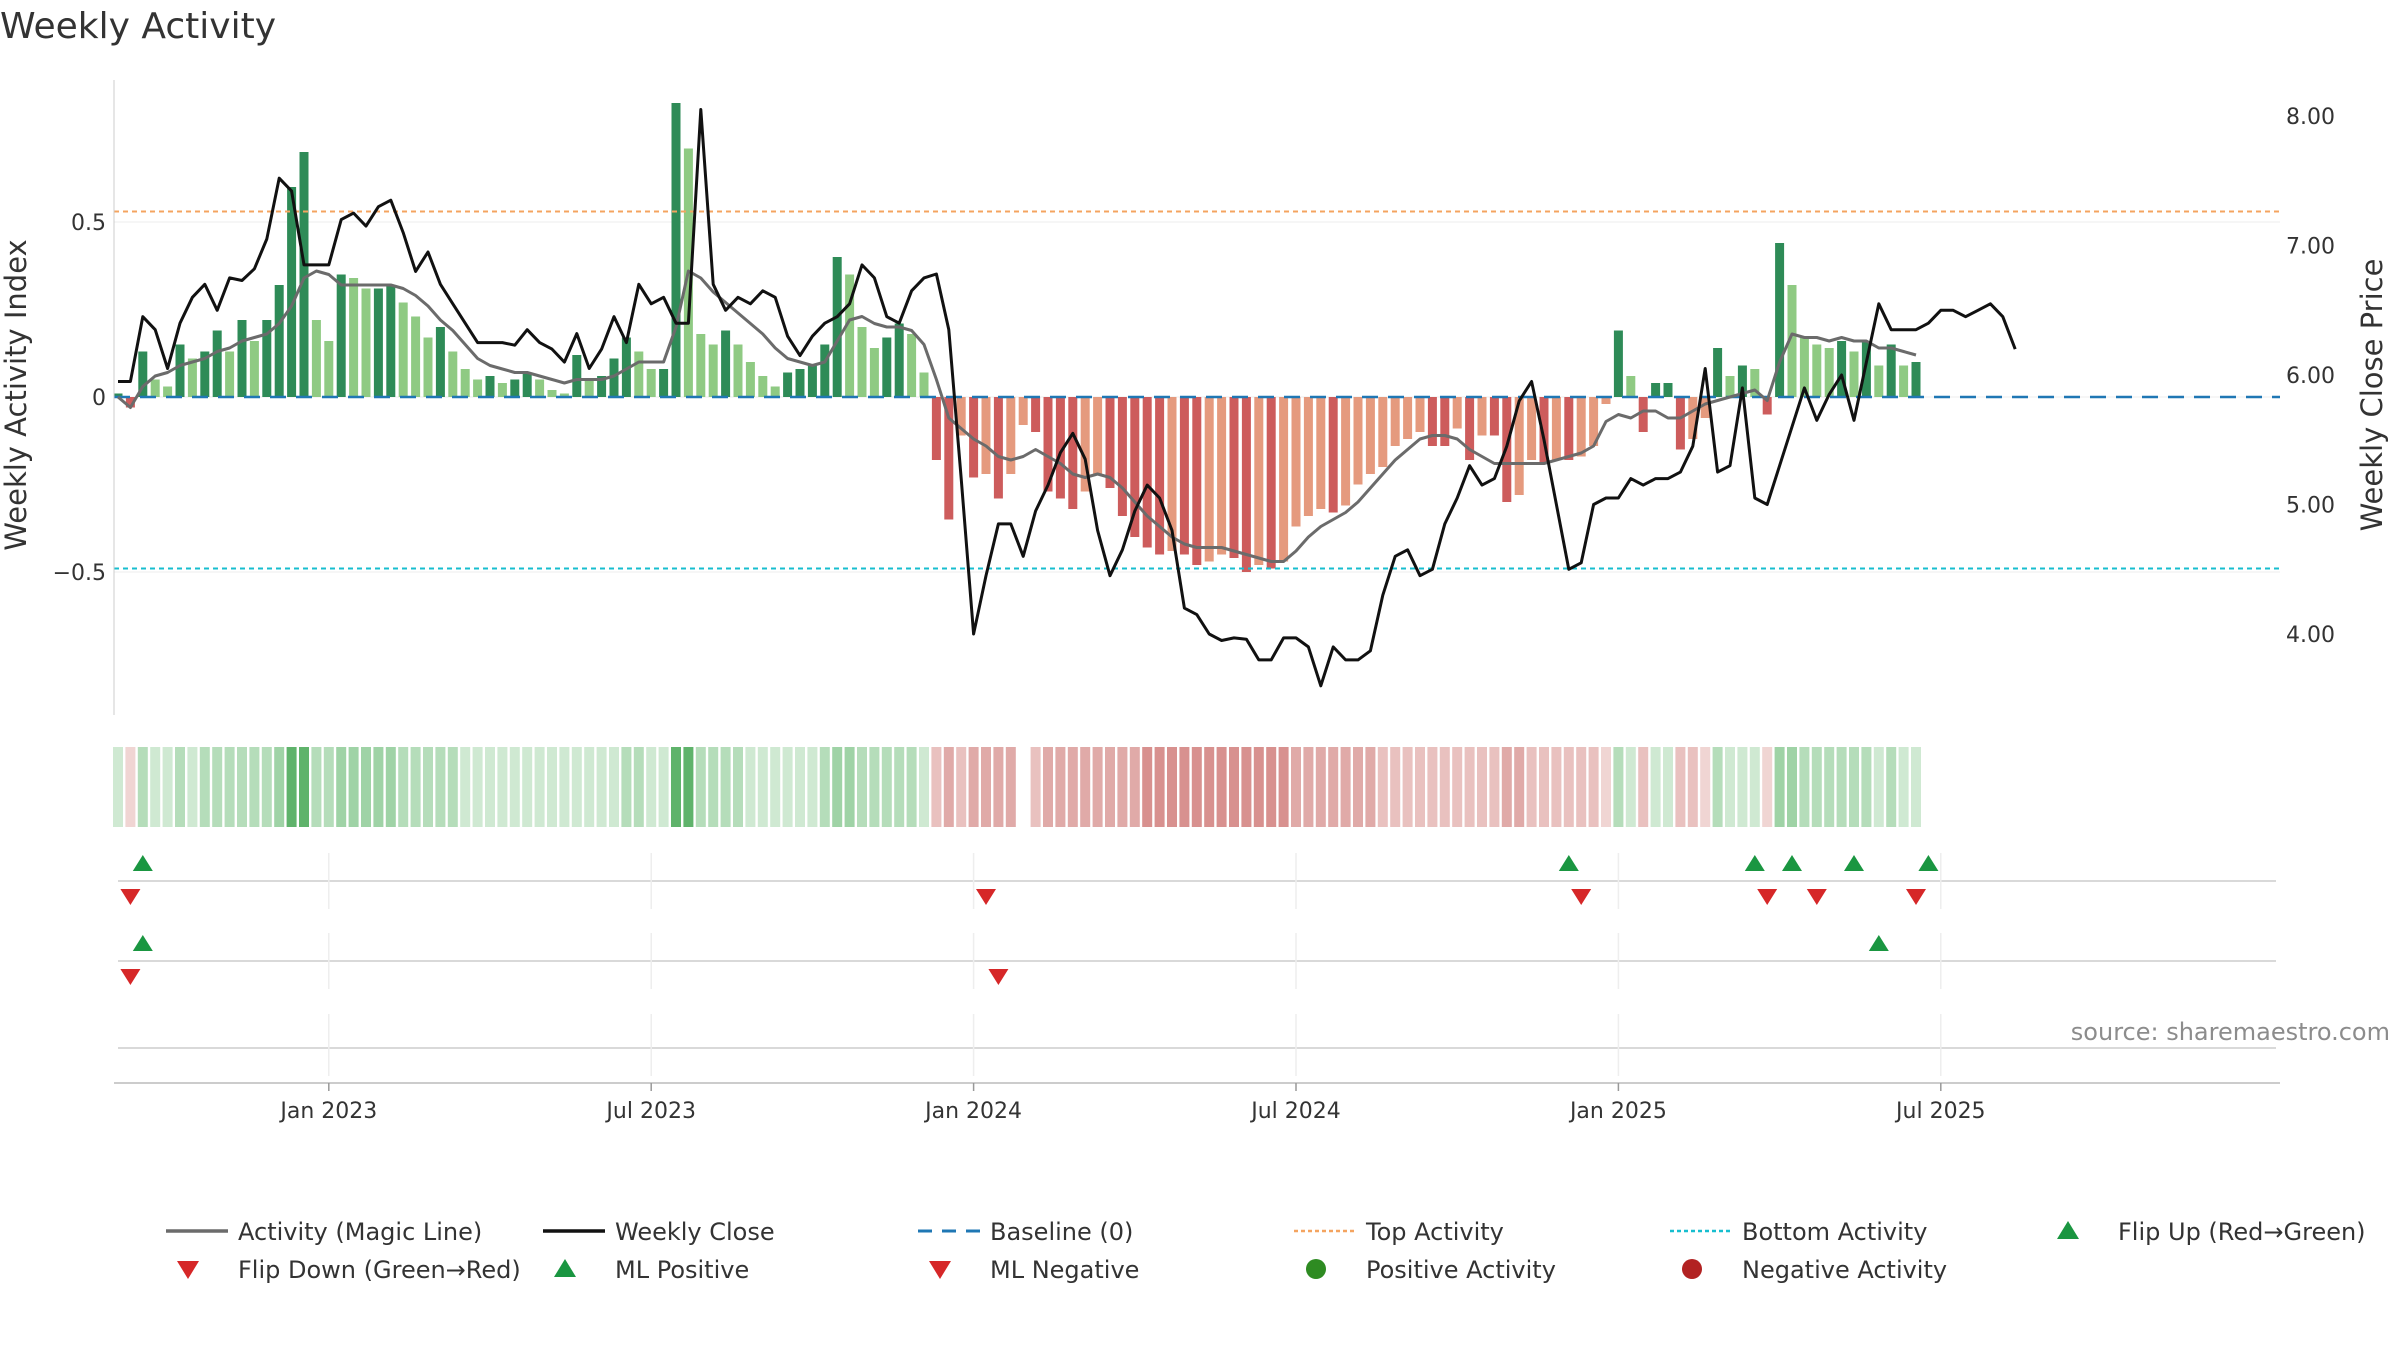 The width and height of the screenshot is (2400, 1350). What do you see at coordinates (360, 1232) in the screenshot?
I see `legend-label: Activity (Magic Line)` at bounding box center [360, 1232].